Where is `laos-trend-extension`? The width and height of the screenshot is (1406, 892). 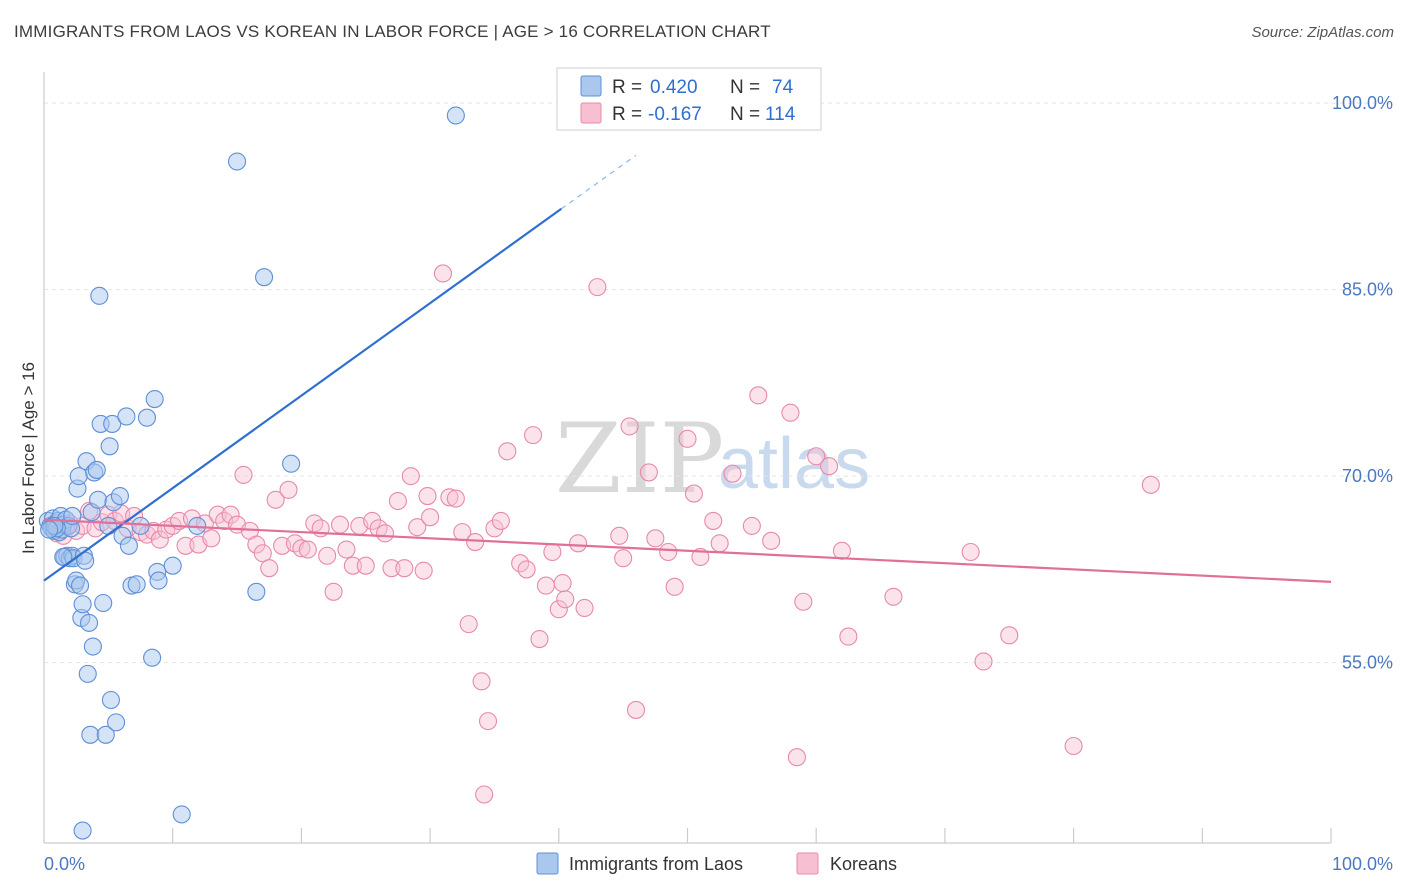 laos-trend-extension is located at coordinates (599, 182).